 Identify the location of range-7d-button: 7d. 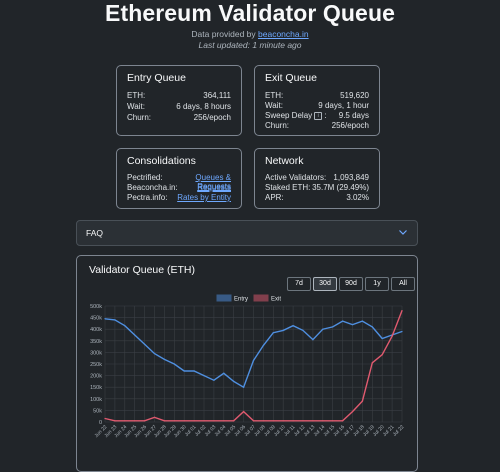
(299, 284).